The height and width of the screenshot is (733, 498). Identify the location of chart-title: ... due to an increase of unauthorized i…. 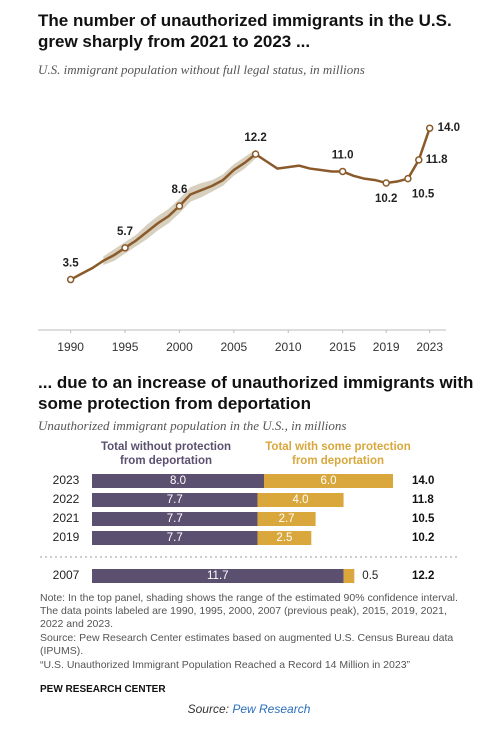
(256, 393).